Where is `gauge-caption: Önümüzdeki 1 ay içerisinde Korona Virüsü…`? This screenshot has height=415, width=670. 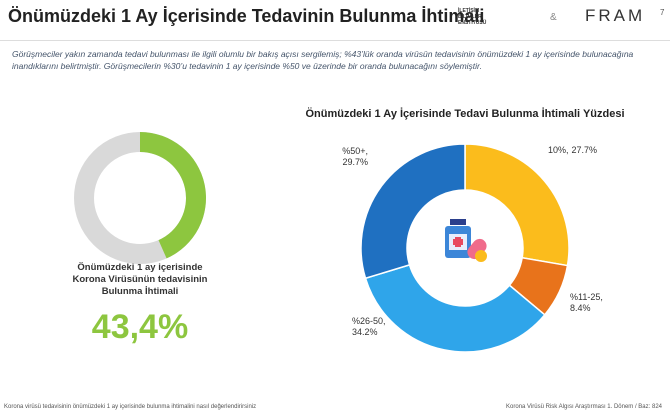 gauge-caption: Önümüzdeki 1 ay içerisinde Korona Virüsü… is located at coordinates (140, 279).